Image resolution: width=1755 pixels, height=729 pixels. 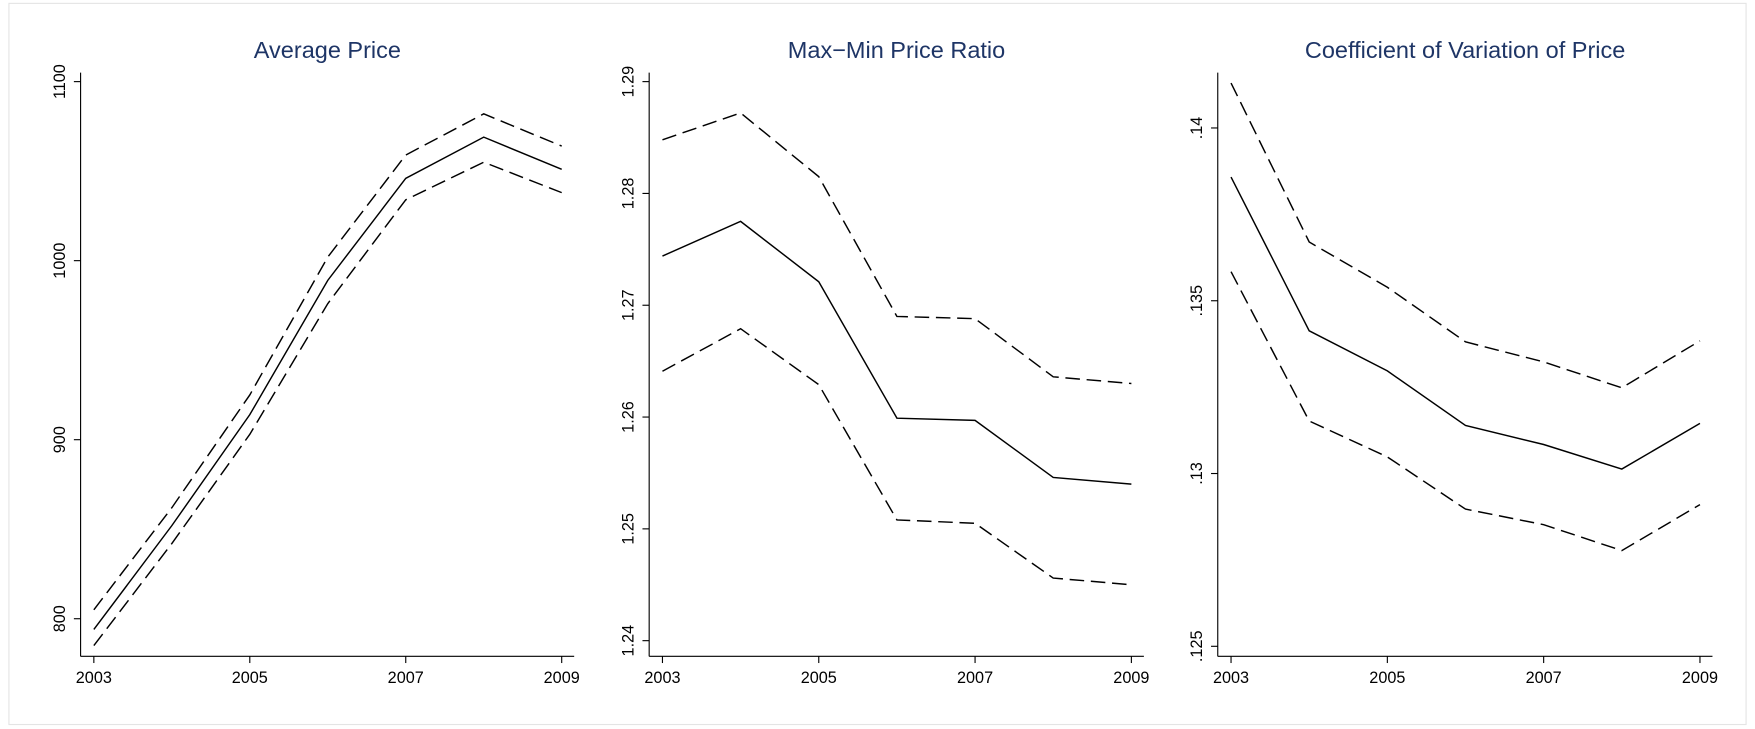 I want to click on y-tick-label: 900, so click(x=60, y=439).